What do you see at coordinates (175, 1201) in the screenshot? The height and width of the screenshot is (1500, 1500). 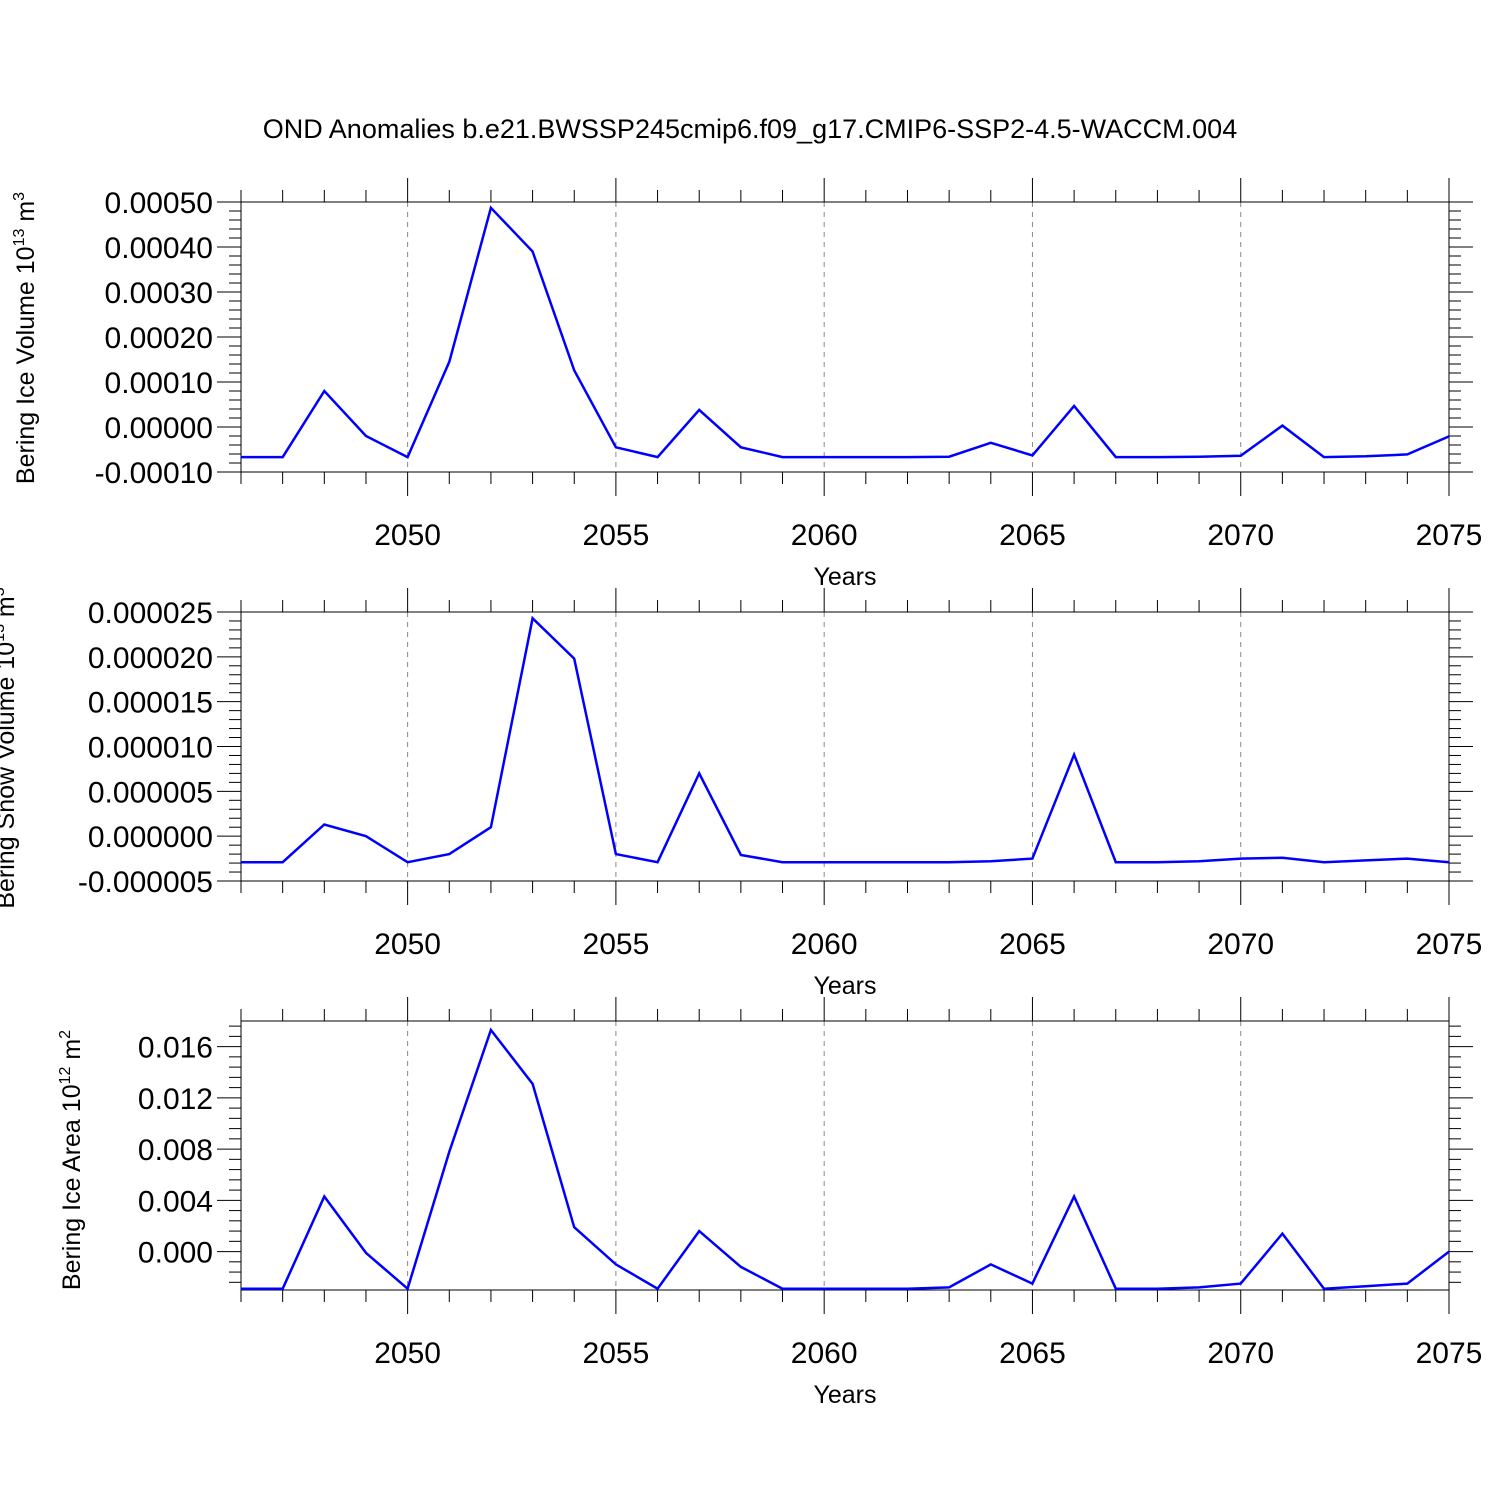 I see `y-tick-label: 0.004` at bounding box center [175, 1201].